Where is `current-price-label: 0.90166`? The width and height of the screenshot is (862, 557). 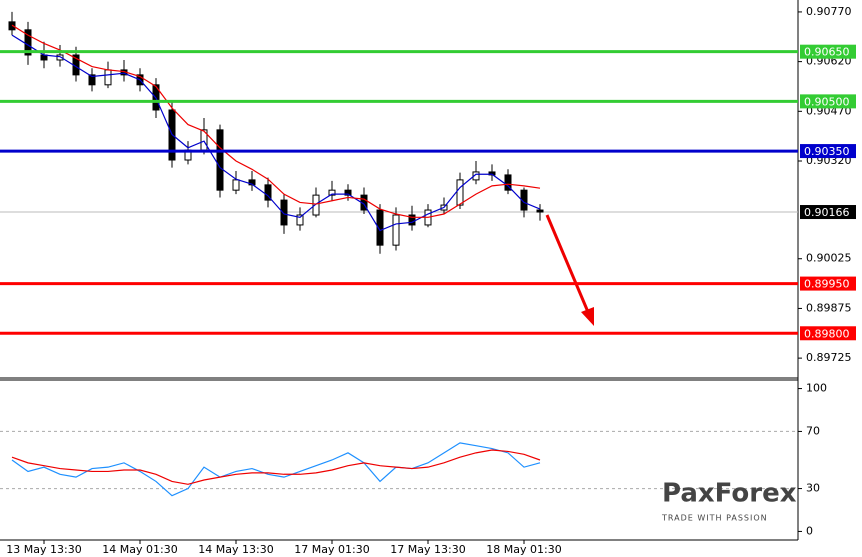
current-price-label: 0.90166 is located at coordinates (827, 212).